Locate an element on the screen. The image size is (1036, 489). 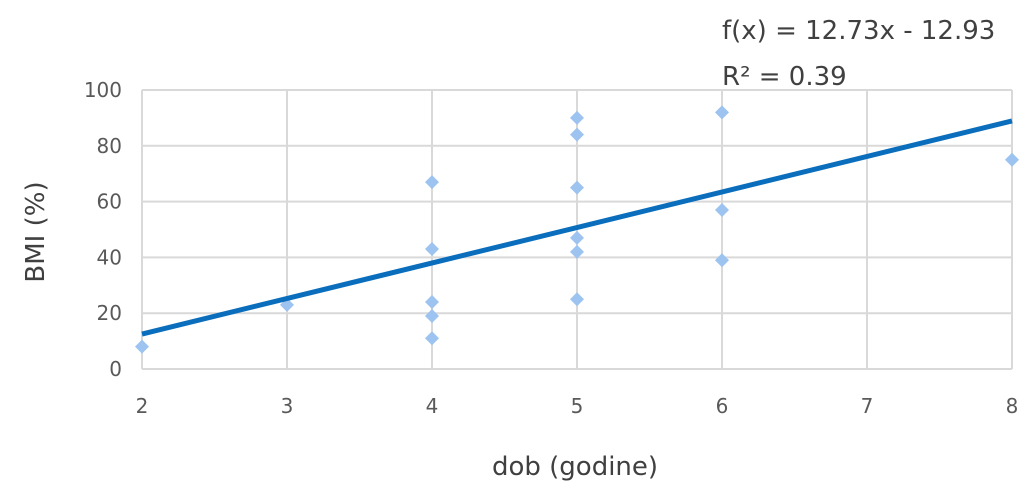
y-tick-label: 60 is located at coordinates (109, 202).